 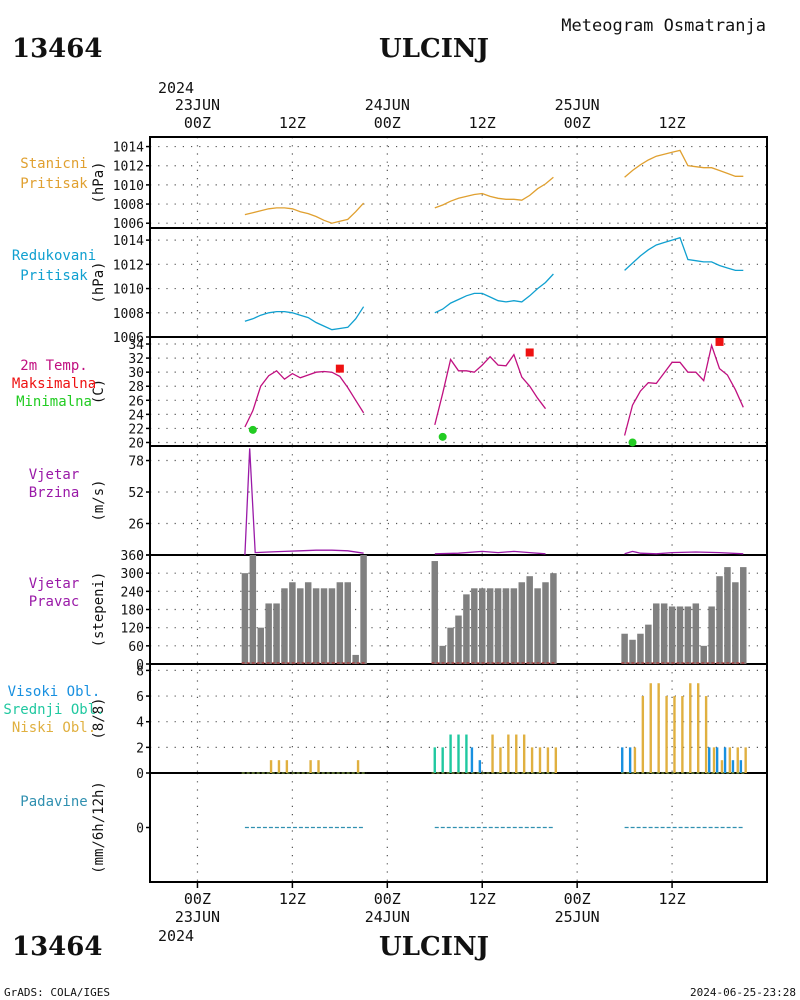 I want to click on bottom-time-axis: 00Z 12Z 00Z 12Z 00Z 12Z 23JUN 24JUN 25JUN, so click(x=430, y=904).